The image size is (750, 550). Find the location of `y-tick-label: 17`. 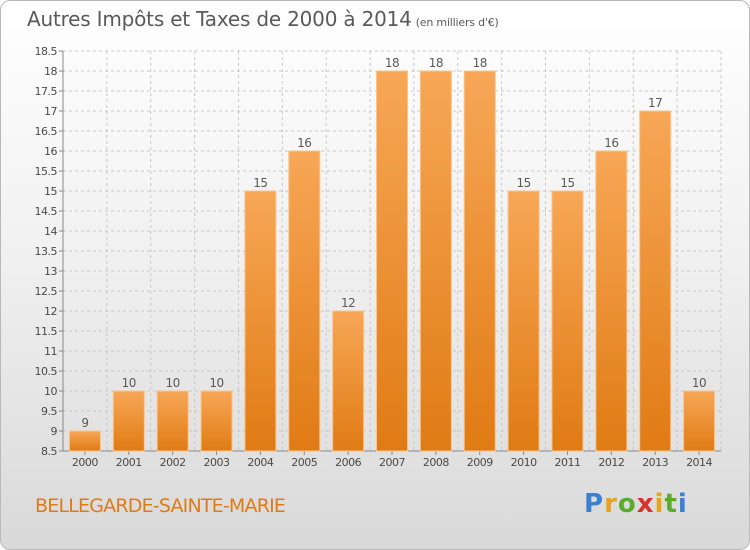

y-tick-label: 17 is located at coordinates (50, 111).